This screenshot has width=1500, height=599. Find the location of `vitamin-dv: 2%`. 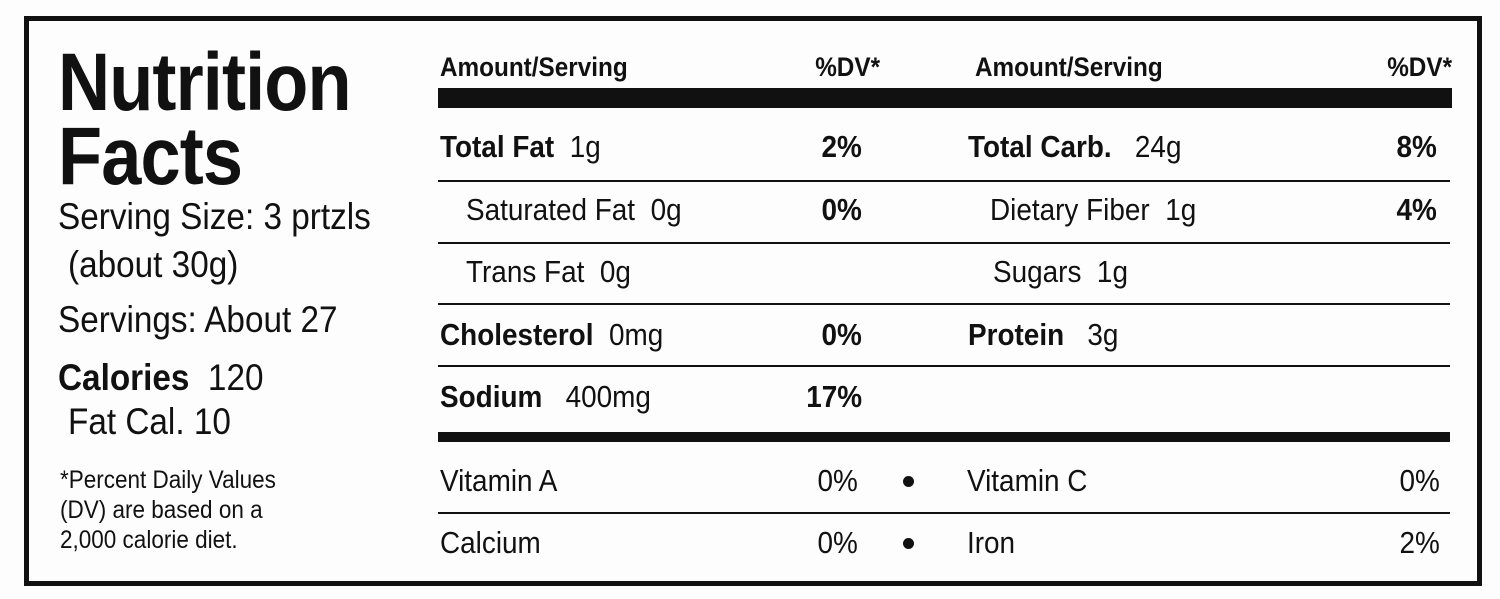

vitamin-dv: 2% is located at coordinates (1419, 542).